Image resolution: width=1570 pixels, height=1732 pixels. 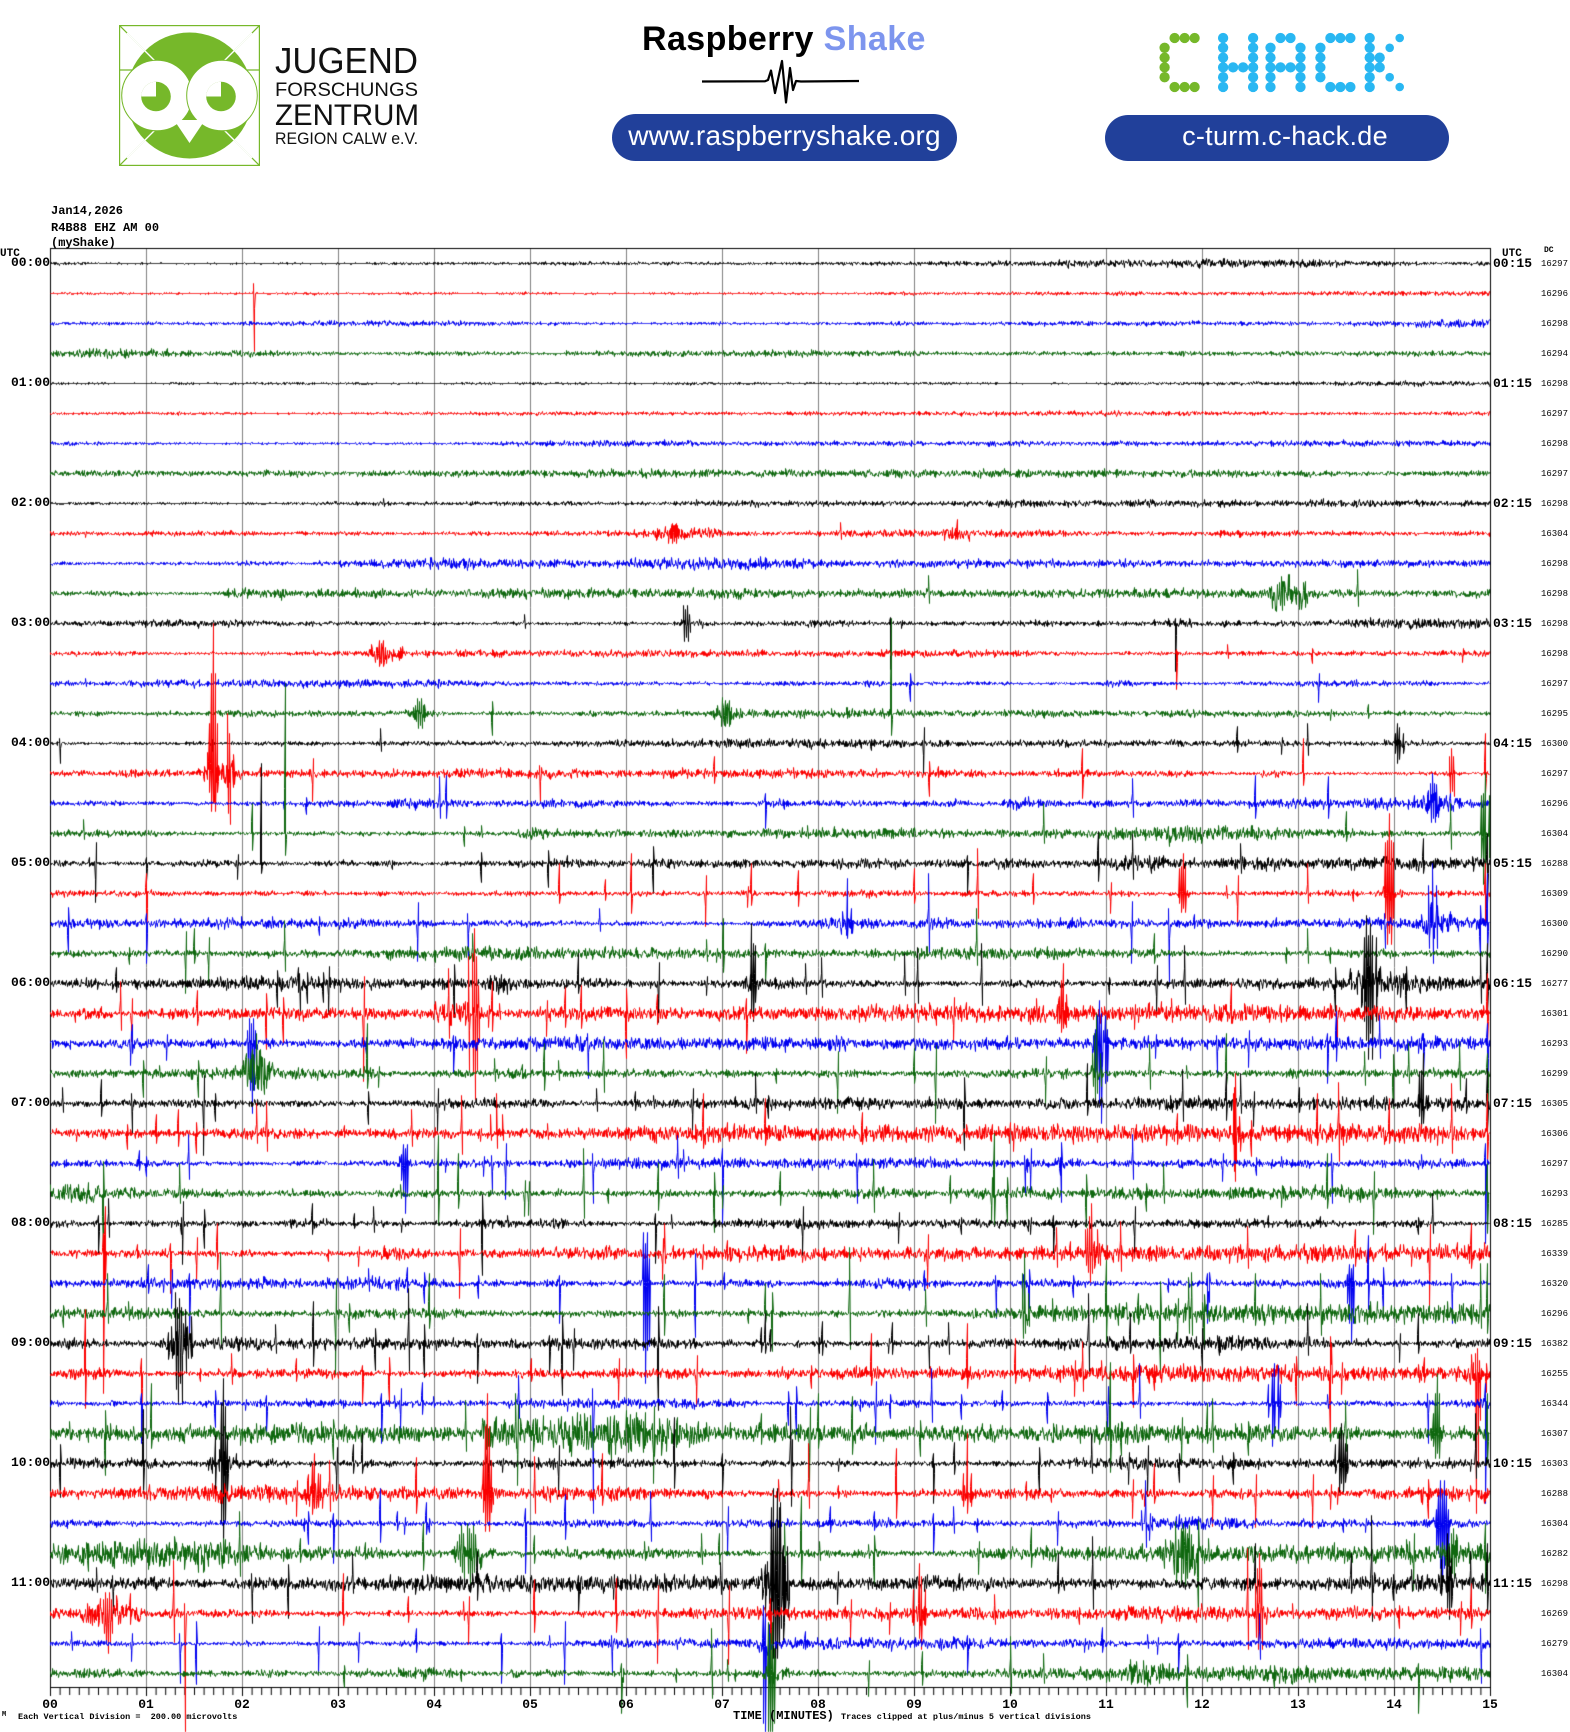 What do you see at coordinates (347, 115) in the screenshot?
I see `svg-text: ZENTRUM` at bounding box center [347, 115].